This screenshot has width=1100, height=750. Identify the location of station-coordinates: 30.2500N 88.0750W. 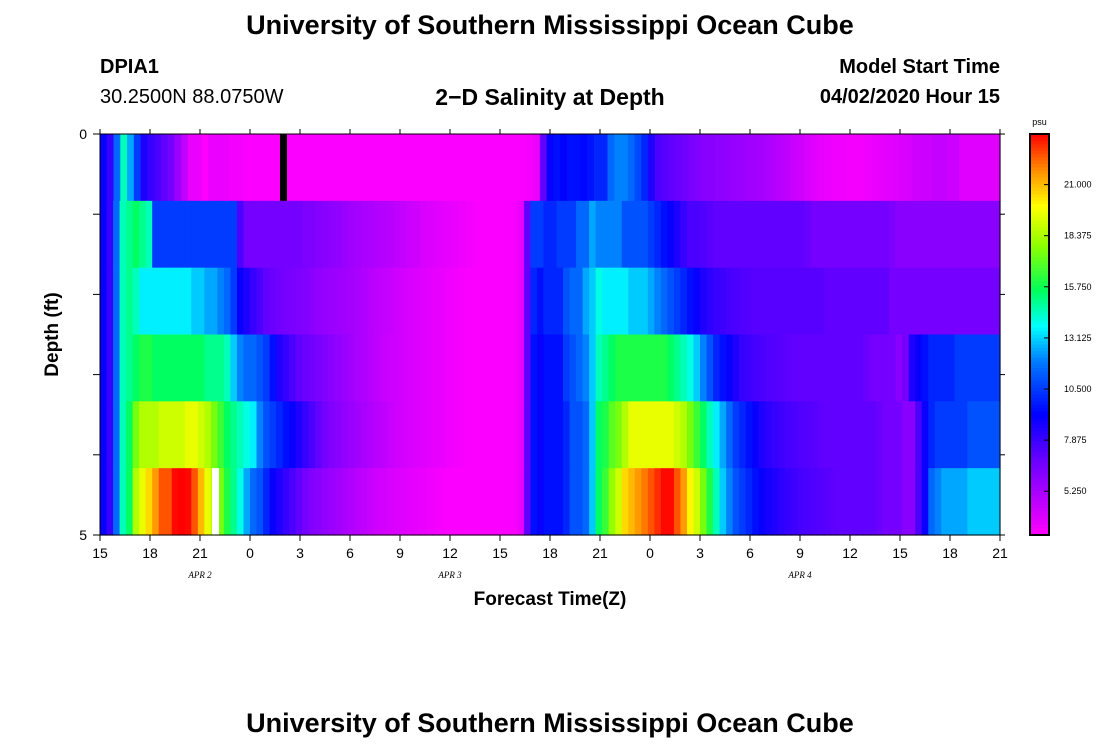
(192, 97).